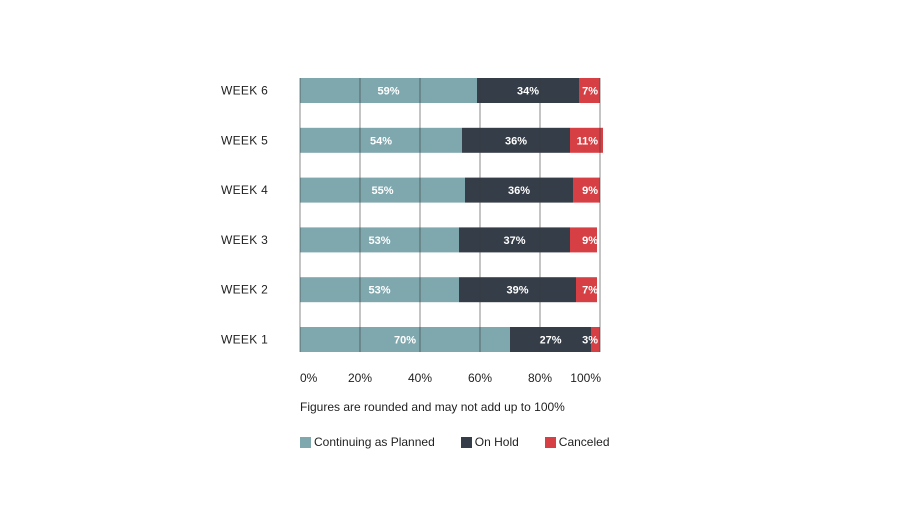 The image size is (900, 506). What do you see at coordinates (244, 190) in the screenshot?
I see `category-label: WEEK 4` at bounding box center [244, 190].